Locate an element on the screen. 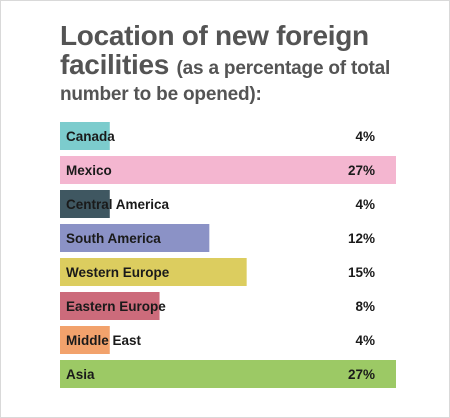 The width and height of the screenshot is (450, 418). bar-asia is located at coordinates (228, 374).